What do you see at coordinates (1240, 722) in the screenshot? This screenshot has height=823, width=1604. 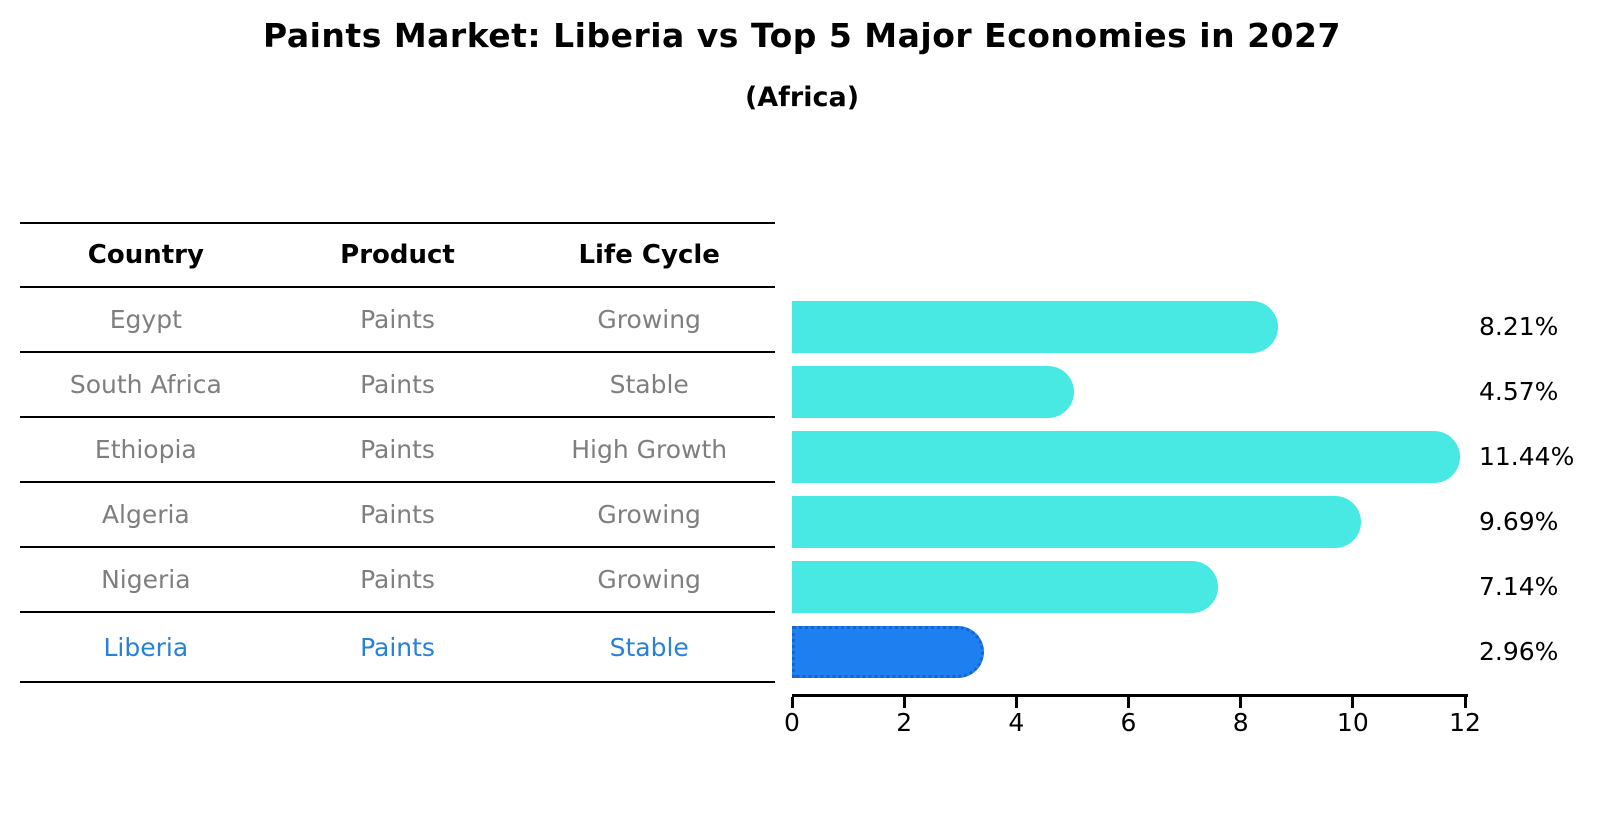 I see `x-tick-label: 8` at bounding box center [1240, 722].